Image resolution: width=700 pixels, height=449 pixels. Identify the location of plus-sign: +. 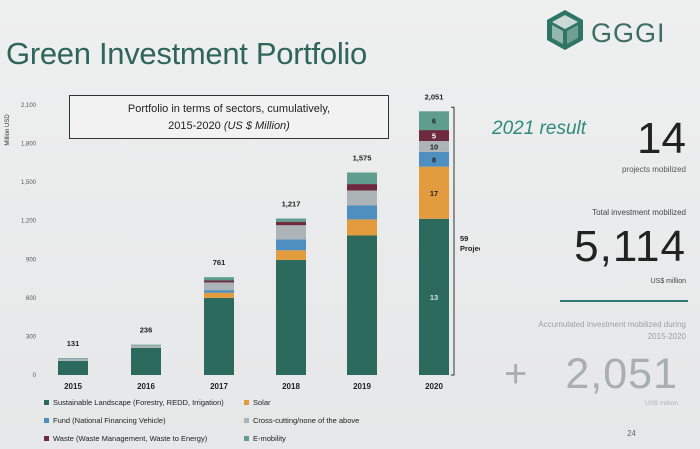
(516, 374).